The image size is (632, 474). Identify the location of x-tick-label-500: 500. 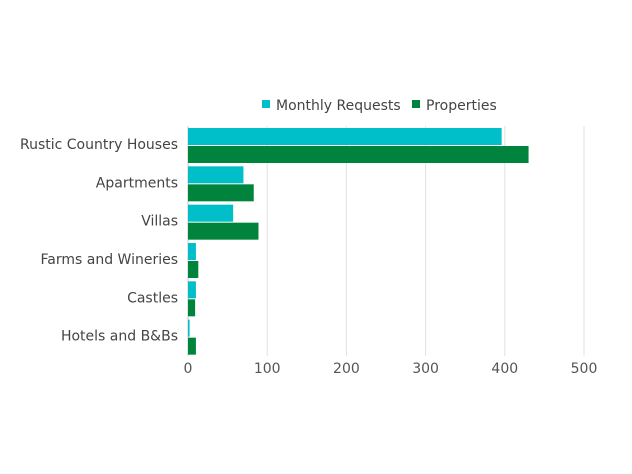
(584, 369).